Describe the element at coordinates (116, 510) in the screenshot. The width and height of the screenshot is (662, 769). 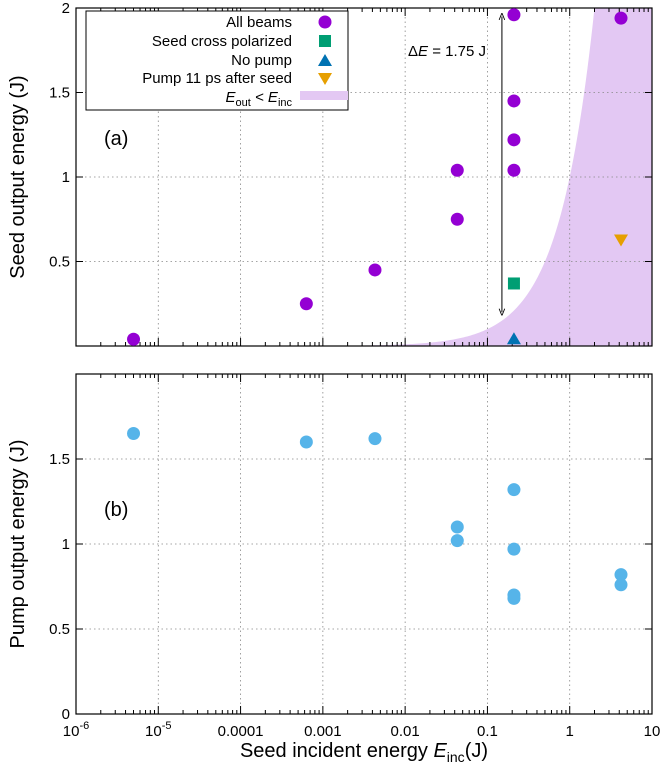
I see `panel-b-label: (b)` at that location.